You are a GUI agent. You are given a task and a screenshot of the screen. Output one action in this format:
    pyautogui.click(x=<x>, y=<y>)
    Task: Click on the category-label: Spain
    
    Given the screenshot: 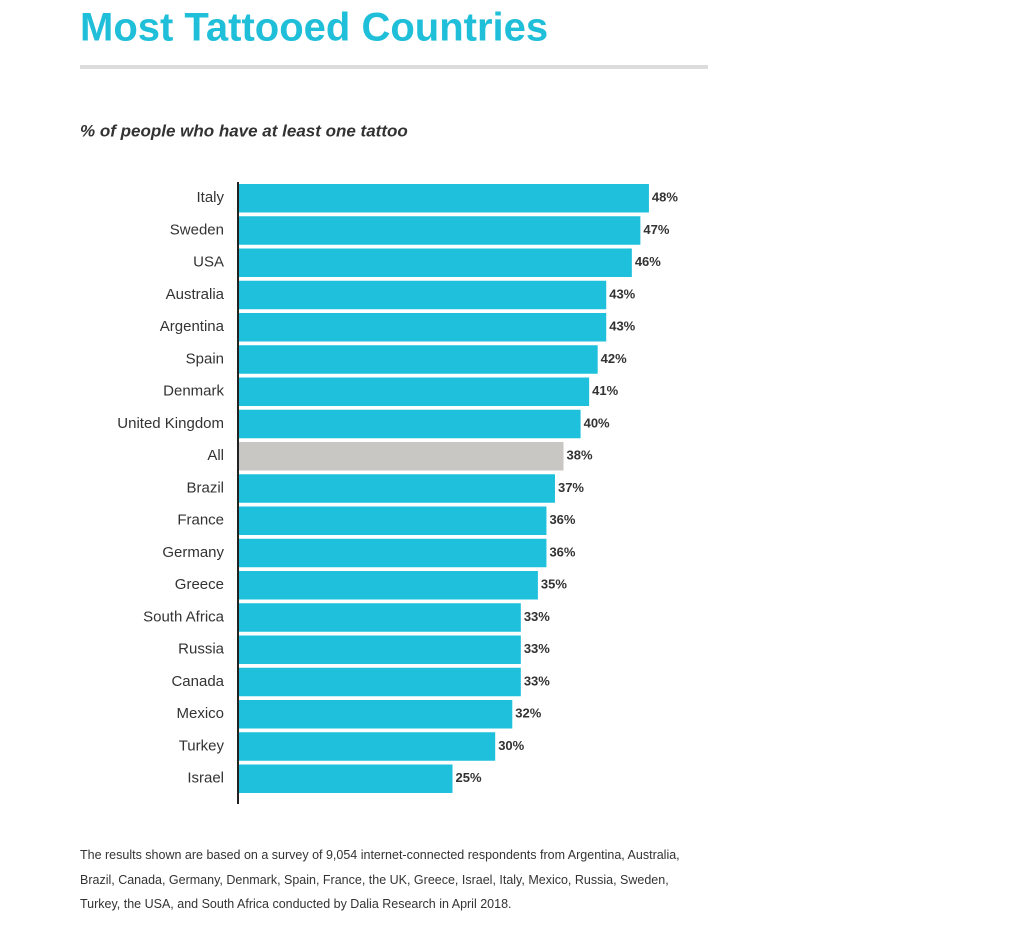 What is the action you would take?
    pyautogui.click(x=205, y=358)
    